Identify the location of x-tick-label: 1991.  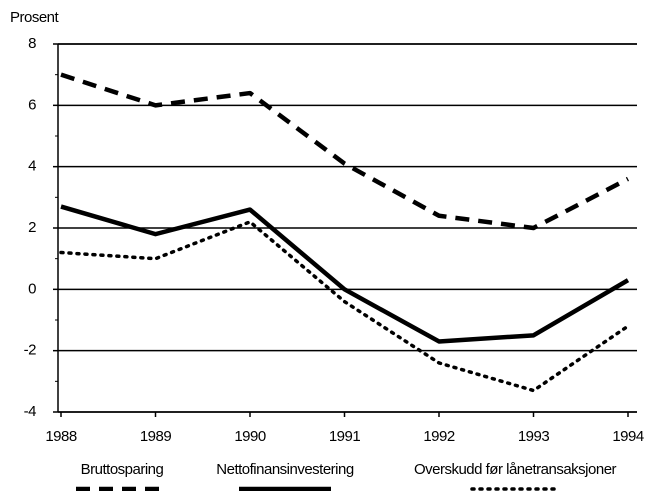
(345, 436).